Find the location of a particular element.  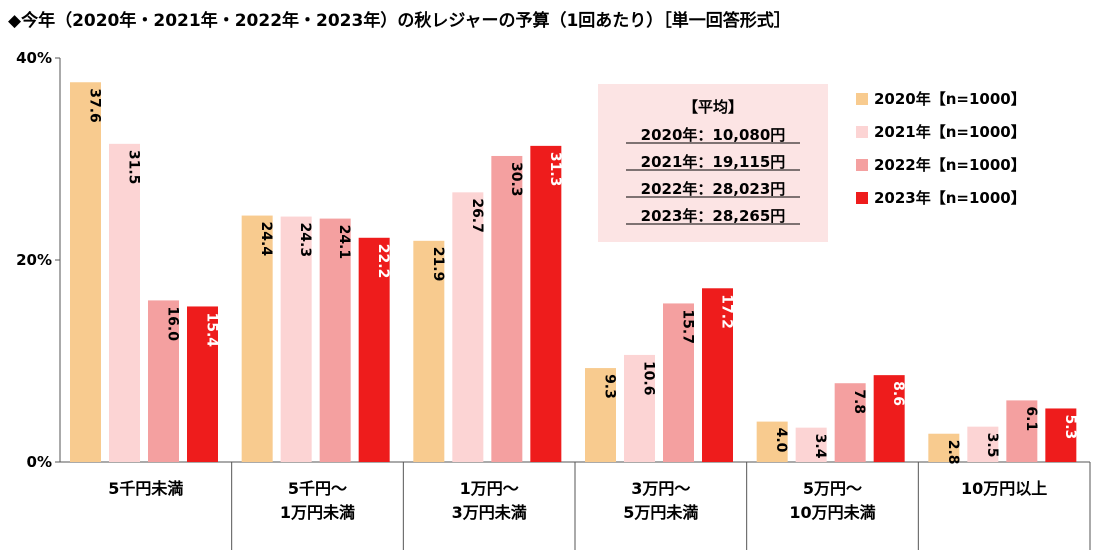

category-label: 5千円～ is located at coordinates (317, 488).